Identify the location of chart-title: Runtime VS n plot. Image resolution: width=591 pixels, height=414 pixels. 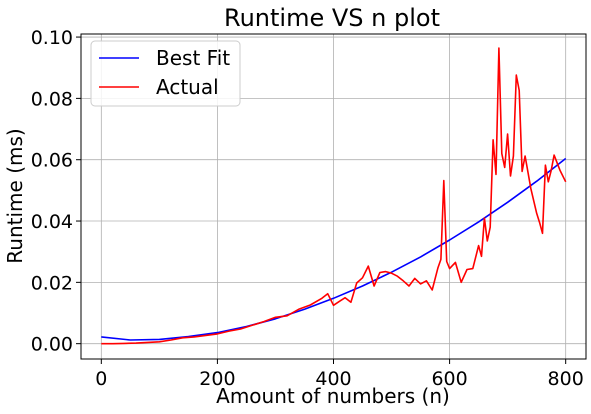
(332, 18).